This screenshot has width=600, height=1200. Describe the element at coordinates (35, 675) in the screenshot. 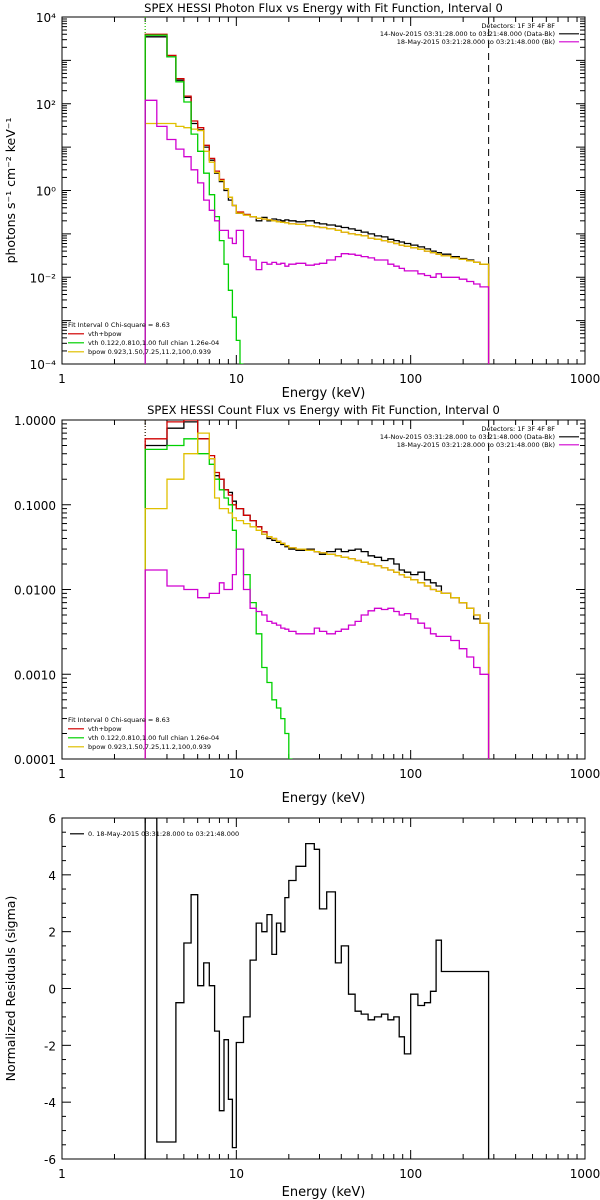

I see `y-tick-label: 0.0010` at that location.